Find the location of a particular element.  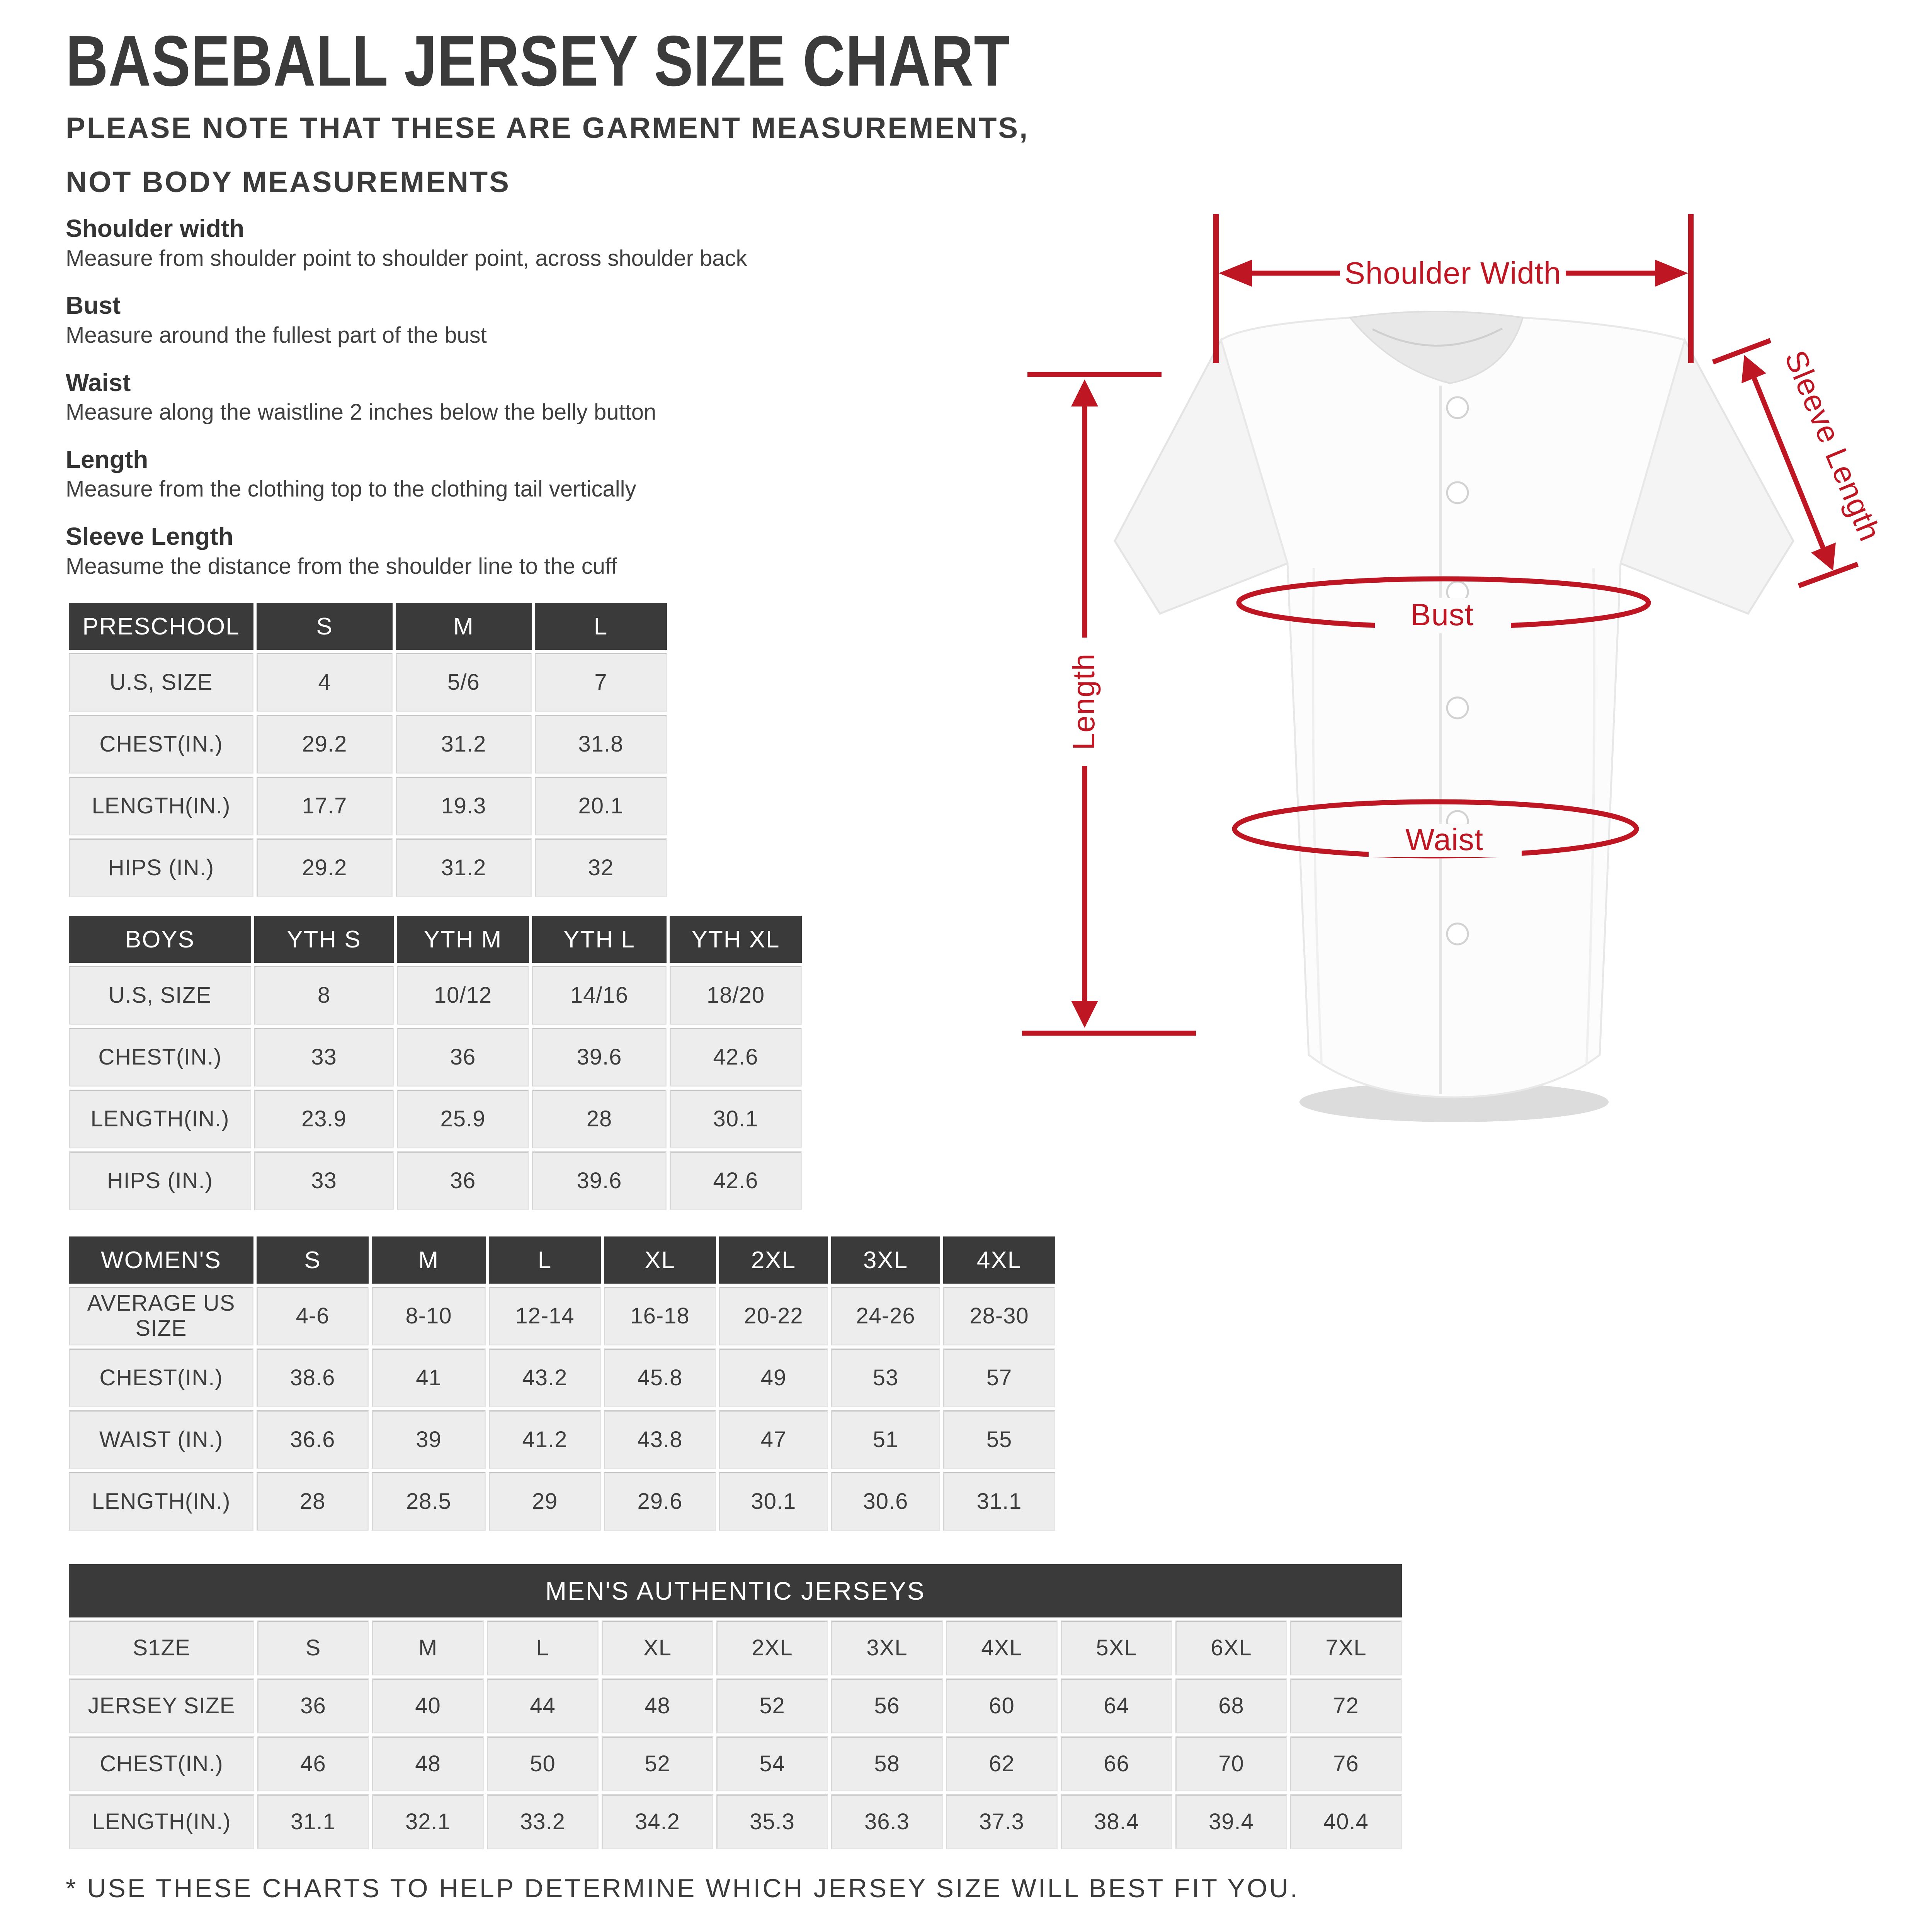

value-cell: 41.2 is located at coordinates (545, 1440).